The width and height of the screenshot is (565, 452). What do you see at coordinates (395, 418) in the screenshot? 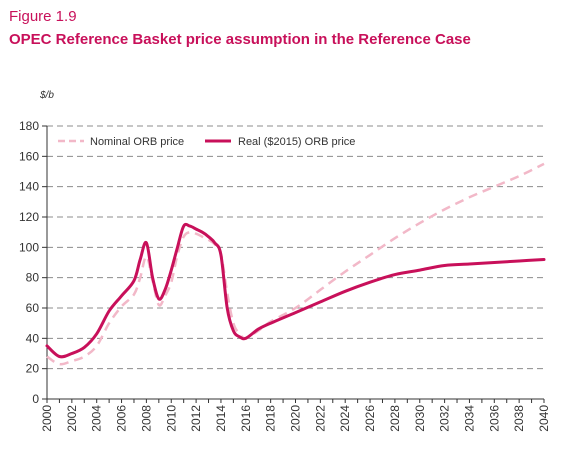
I see `x-tick-label: 2028` at bounding box center [395, 418].